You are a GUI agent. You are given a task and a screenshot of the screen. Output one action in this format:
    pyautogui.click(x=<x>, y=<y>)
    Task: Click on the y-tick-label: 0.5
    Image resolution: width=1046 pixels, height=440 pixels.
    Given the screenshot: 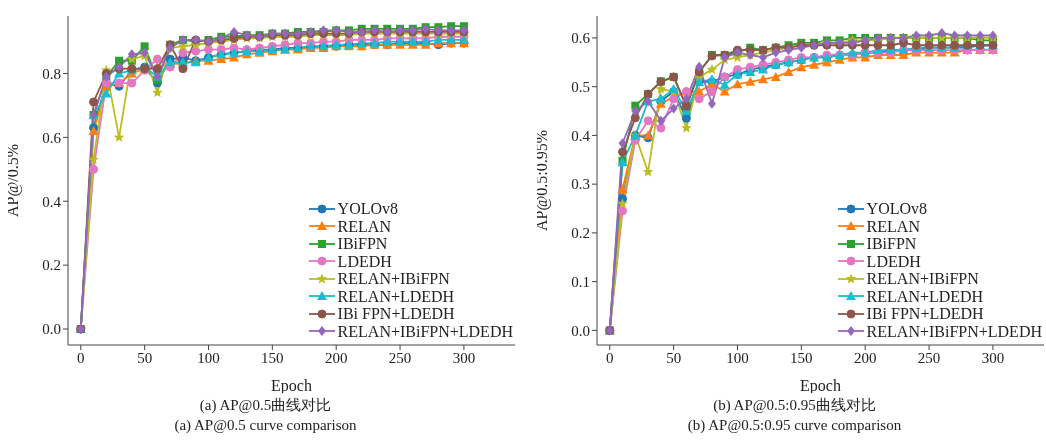 What is the action you would take?
    pyautogui.click(x=580, y=87)
    